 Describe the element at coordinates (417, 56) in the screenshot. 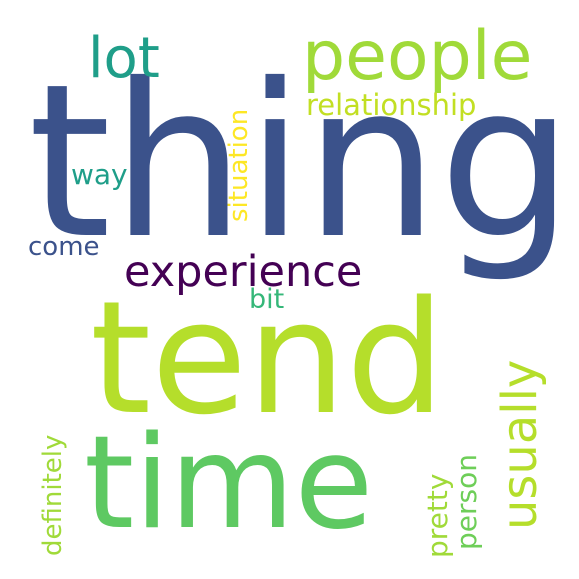

I see `word-people: people` at that location.